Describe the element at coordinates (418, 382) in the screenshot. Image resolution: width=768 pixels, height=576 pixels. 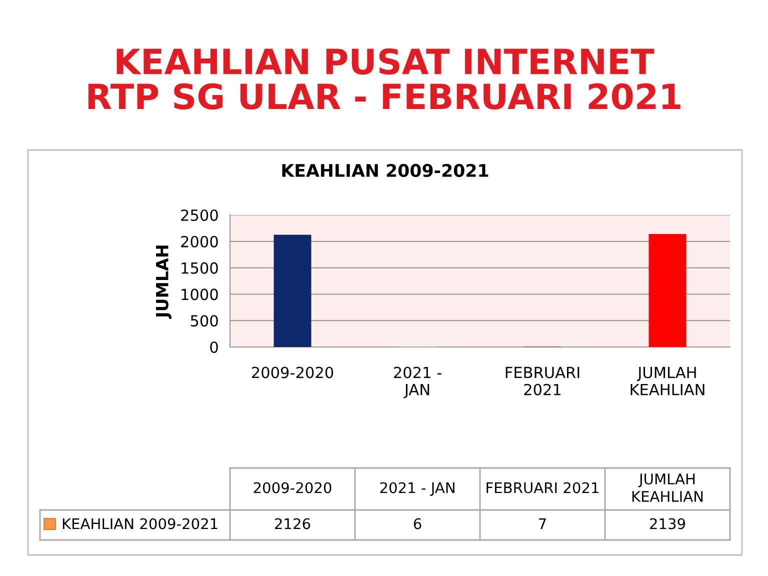
I see `x-tick-label: 2021 - JAN` at that location.